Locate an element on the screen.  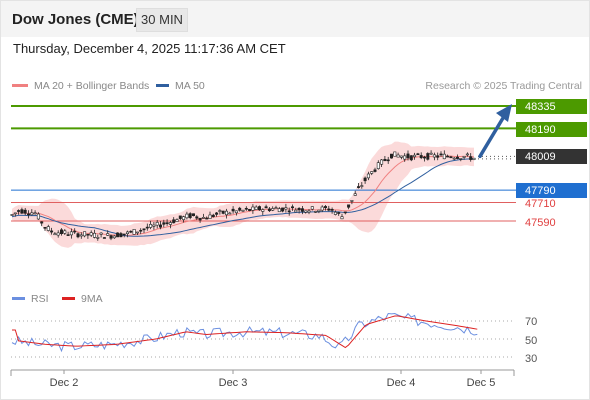
rsi-series is located at coordinates (244, 332).